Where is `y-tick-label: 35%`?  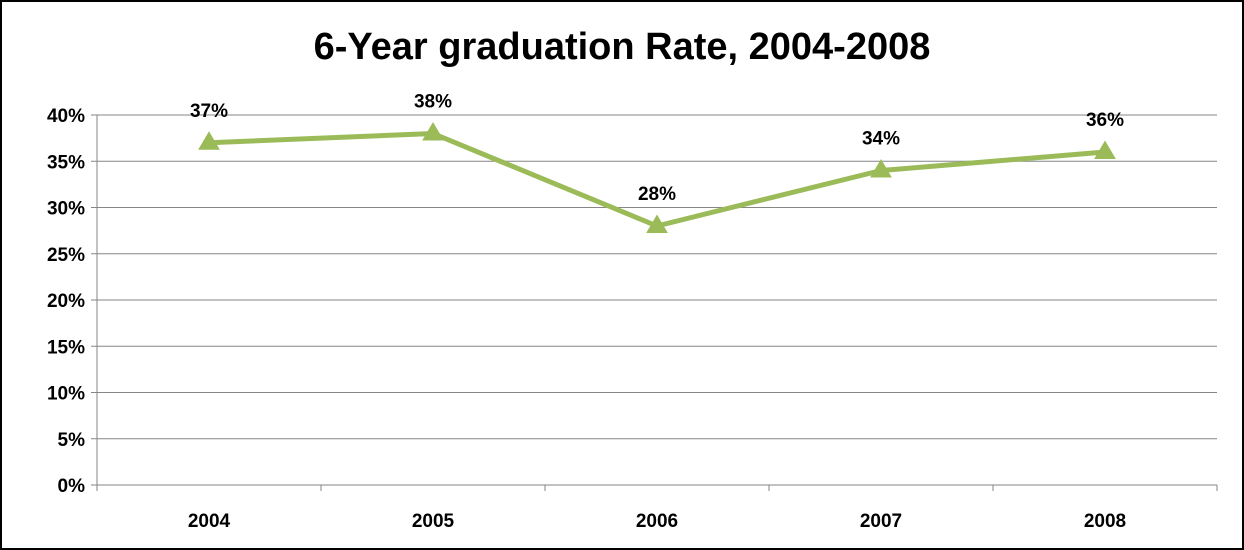
y-tick-label: 35% is located at coordinates (66, 162).